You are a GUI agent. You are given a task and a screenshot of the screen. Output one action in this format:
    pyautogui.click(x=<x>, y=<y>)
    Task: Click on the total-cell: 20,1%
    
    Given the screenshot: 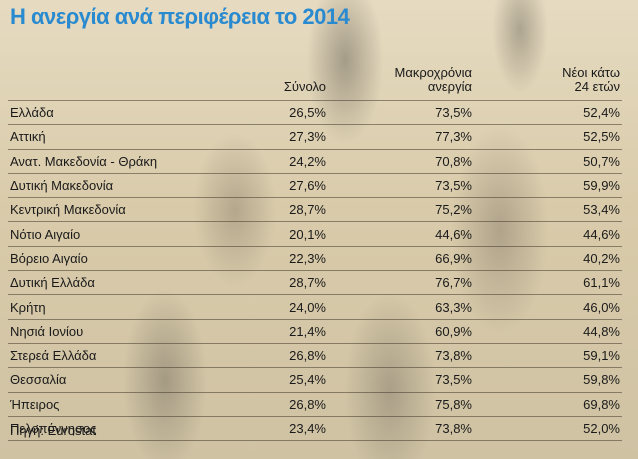 What is the action you would take?
    pyautogui.click(x=279, y=234)
    